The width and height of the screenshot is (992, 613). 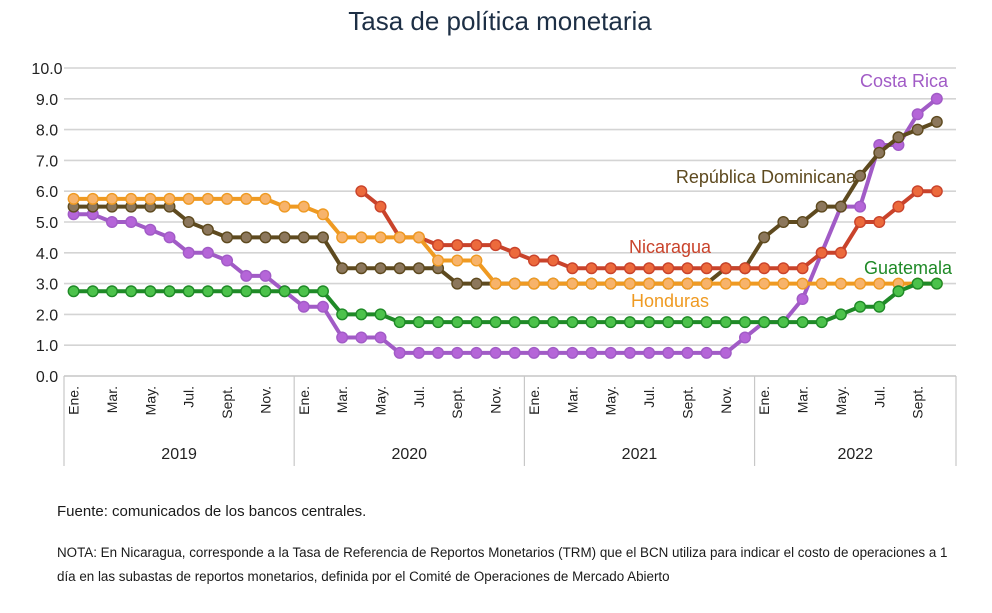 I want to click on x-tick-label: May., so click(x=150, y=400).